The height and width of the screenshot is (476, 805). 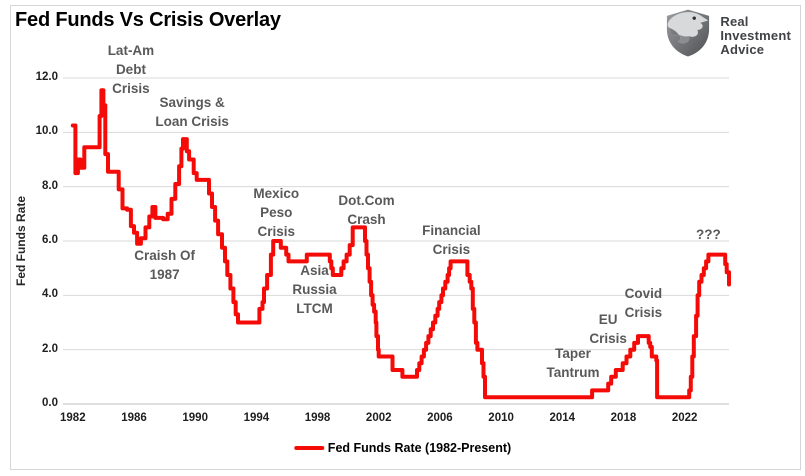 I want to click on y-tick-label: 2.0, so click(x=50, y=348).